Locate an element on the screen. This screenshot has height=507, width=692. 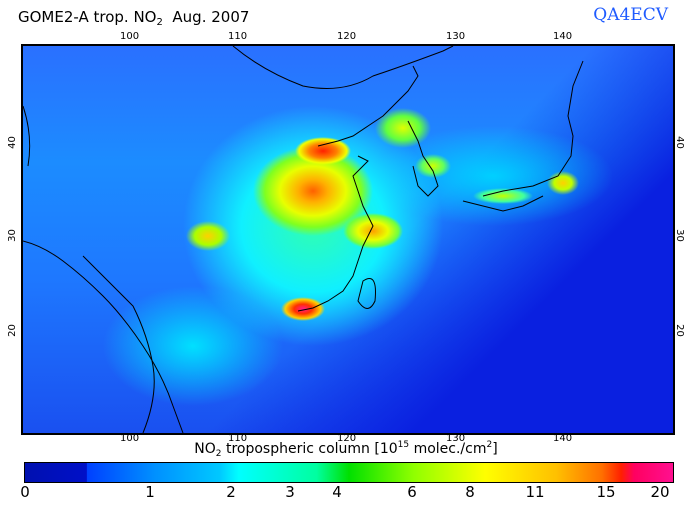
y-tick-right: 40 is located at coordinates (679, 142).